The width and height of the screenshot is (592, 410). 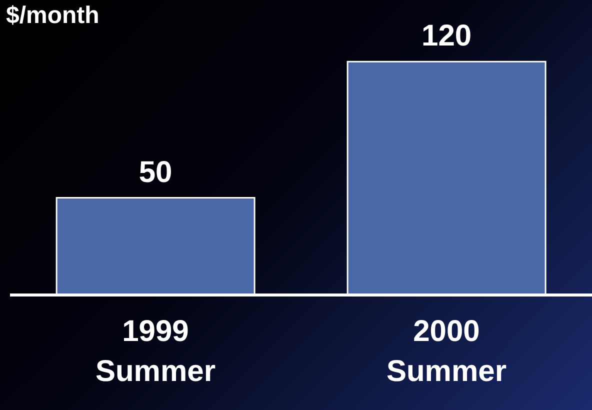 What do you see at coordinates (155, 351) in the screenshot?
I see `x-tick-label: 1999 Summer` at bounding box center [155, 351].